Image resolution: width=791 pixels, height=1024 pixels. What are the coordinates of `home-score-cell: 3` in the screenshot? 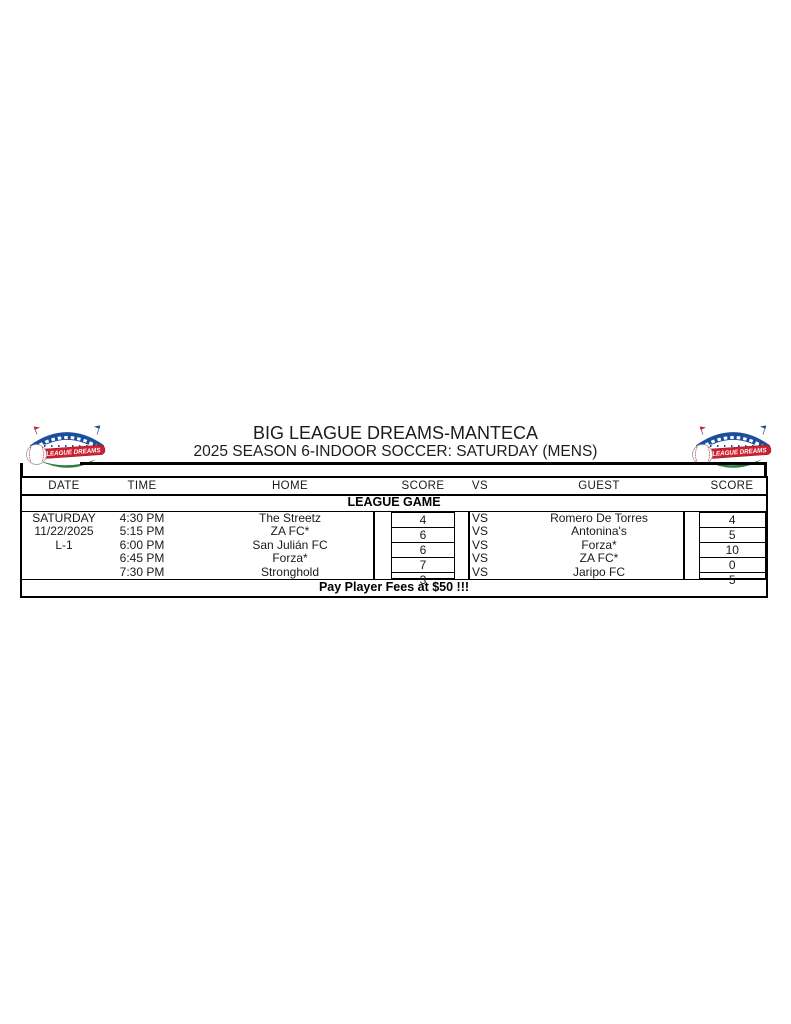 It's located at (423, 579).